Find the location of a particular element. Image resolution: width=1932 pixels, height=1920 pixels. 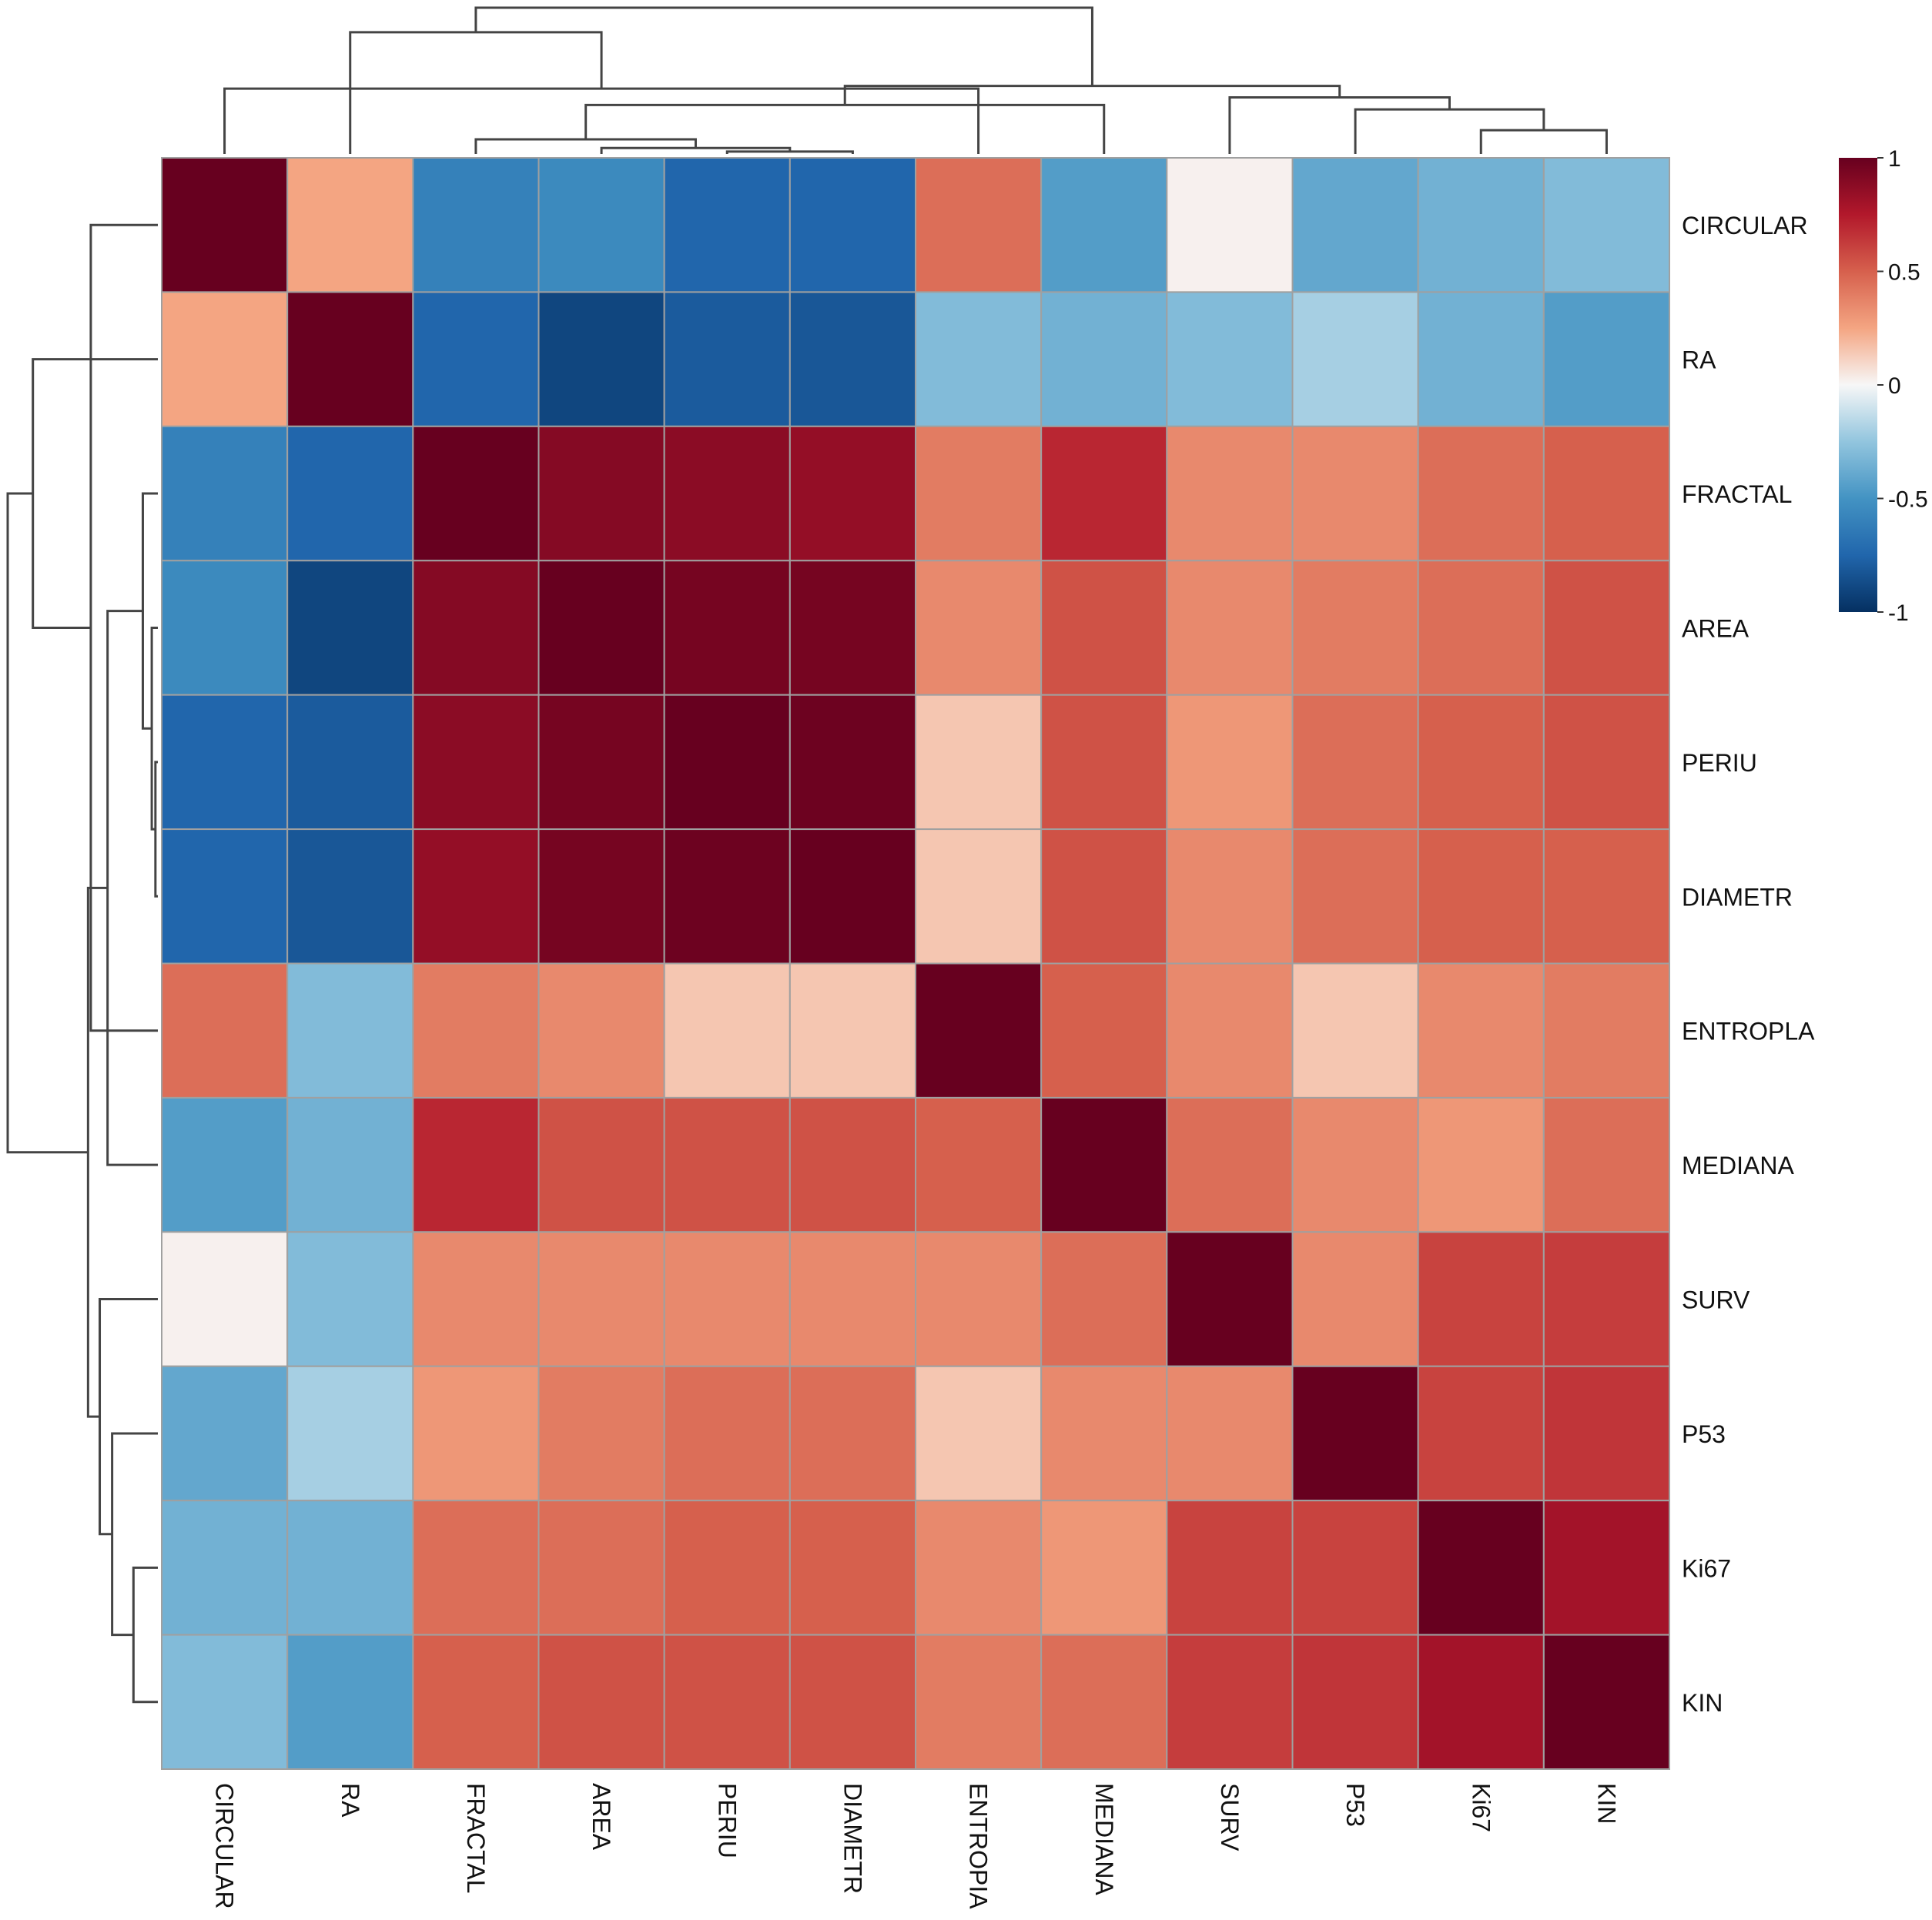

column-label: PERIU is located at coordinates (727, 1820).